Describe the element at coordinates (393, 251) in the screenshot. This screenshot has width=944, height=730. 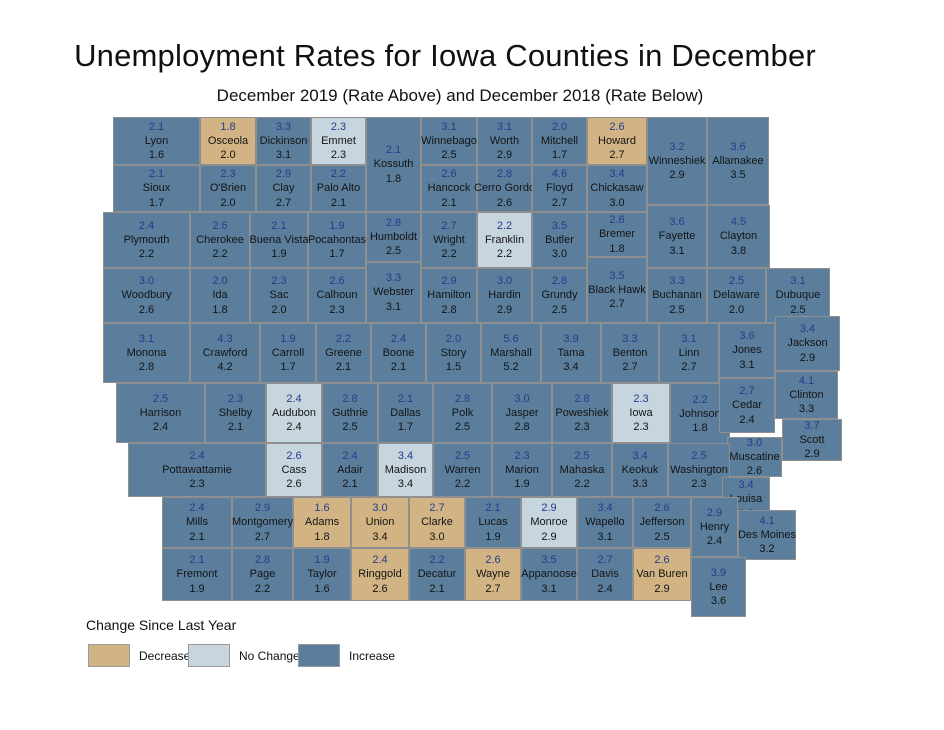
I see `rate-below: 2.5` at that location.